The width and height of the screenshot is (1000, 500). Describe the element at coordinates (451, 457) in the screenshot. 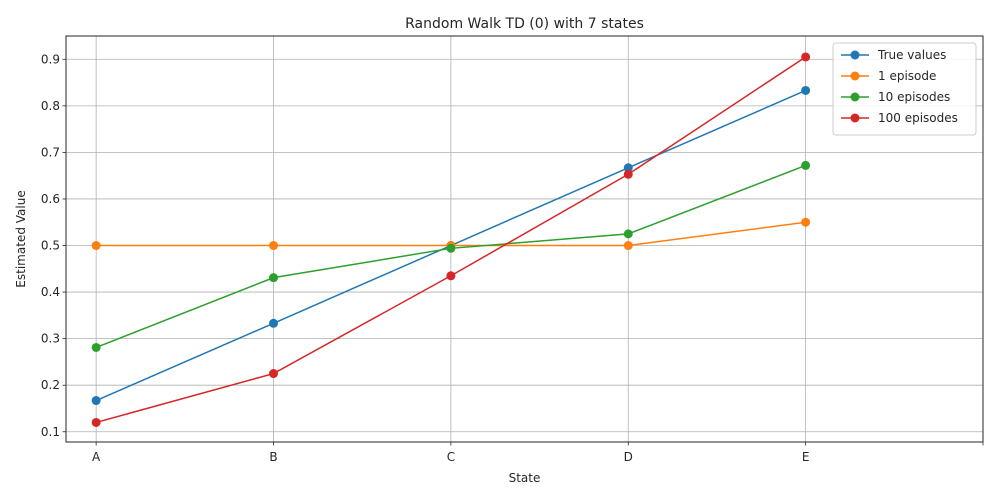

I see `x-tick-label: C` at that location.